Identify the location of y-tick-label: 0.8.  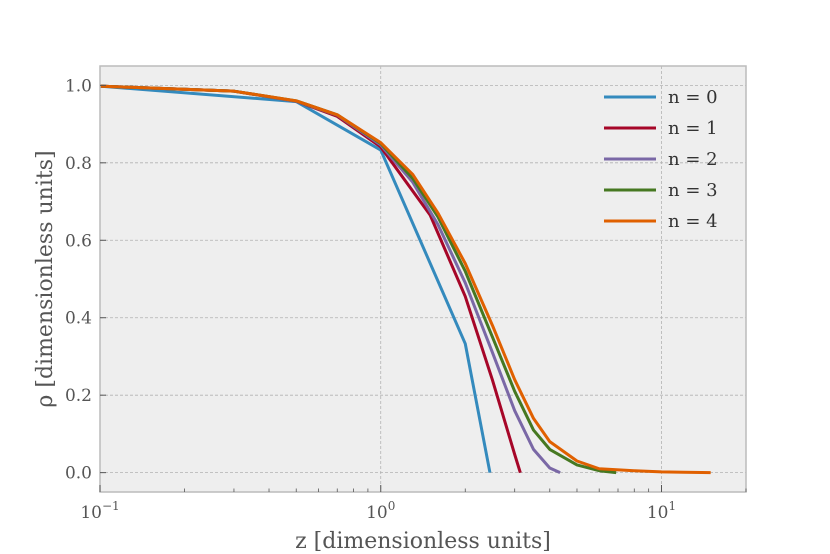
(78, 164).